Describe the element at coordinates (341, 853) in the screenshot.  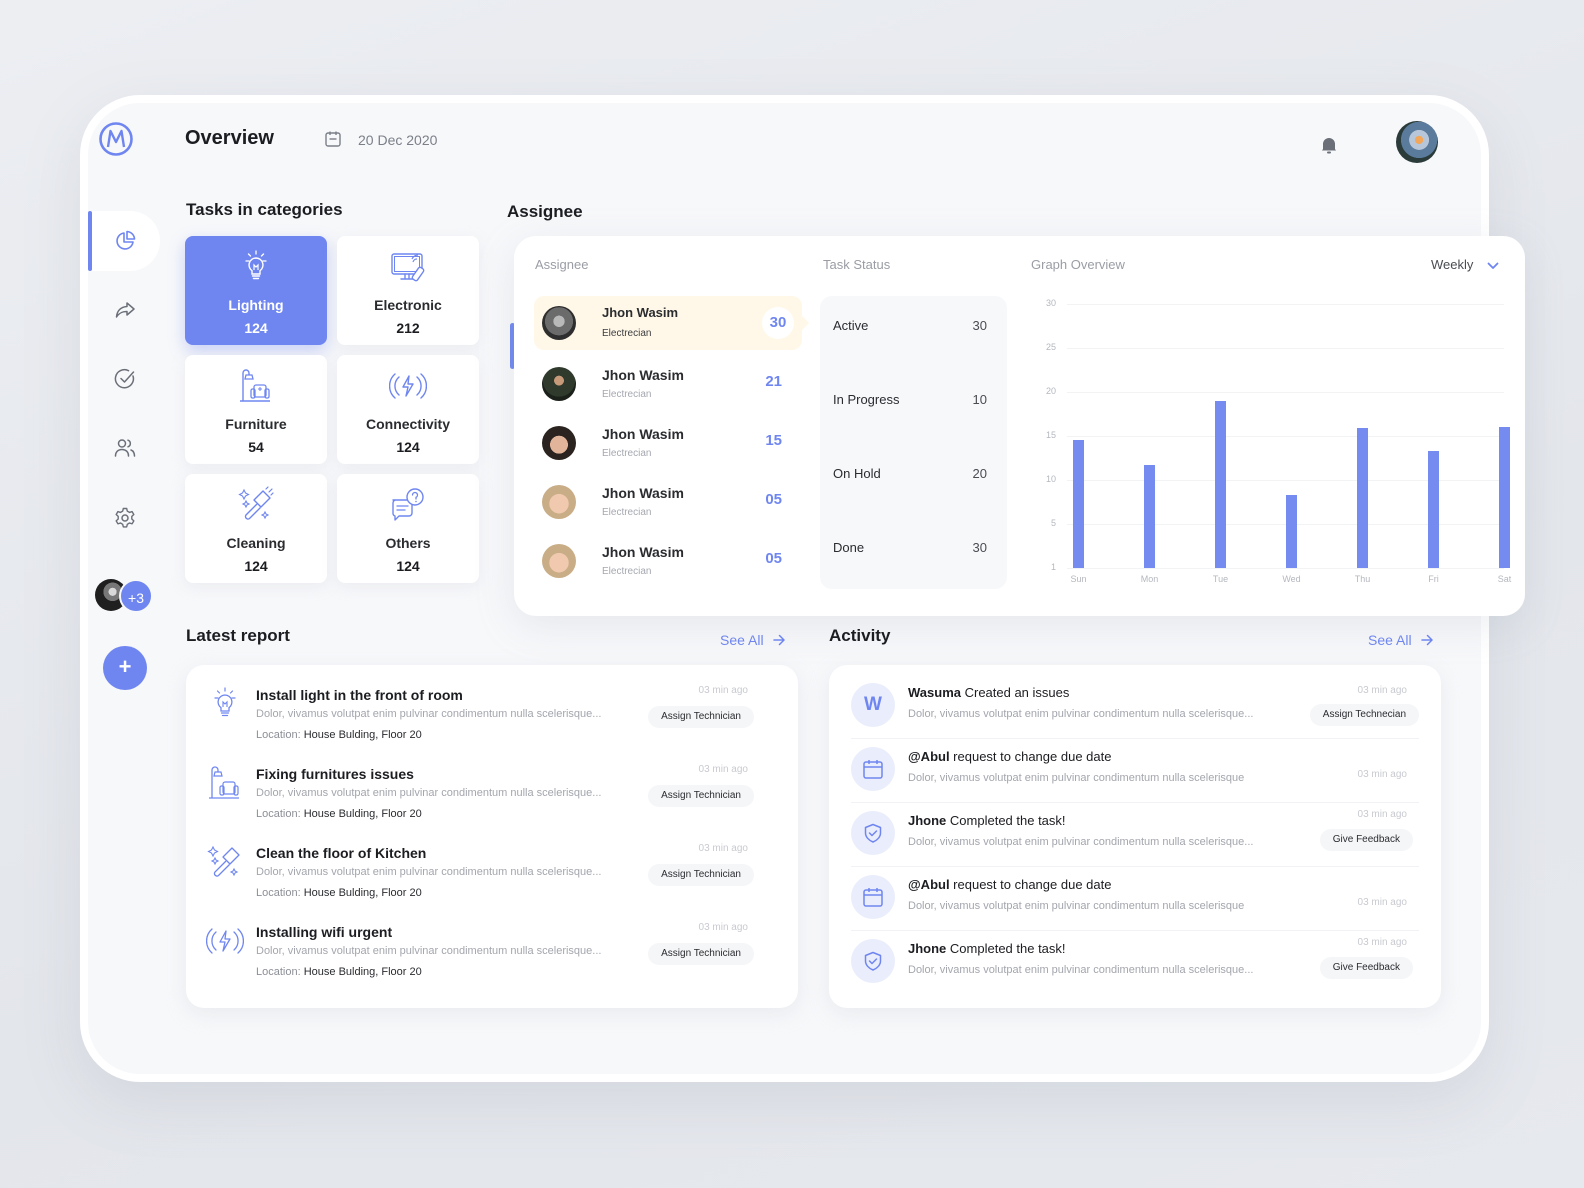
I see `report-title: Clean the floor of Kitchen` at that location.